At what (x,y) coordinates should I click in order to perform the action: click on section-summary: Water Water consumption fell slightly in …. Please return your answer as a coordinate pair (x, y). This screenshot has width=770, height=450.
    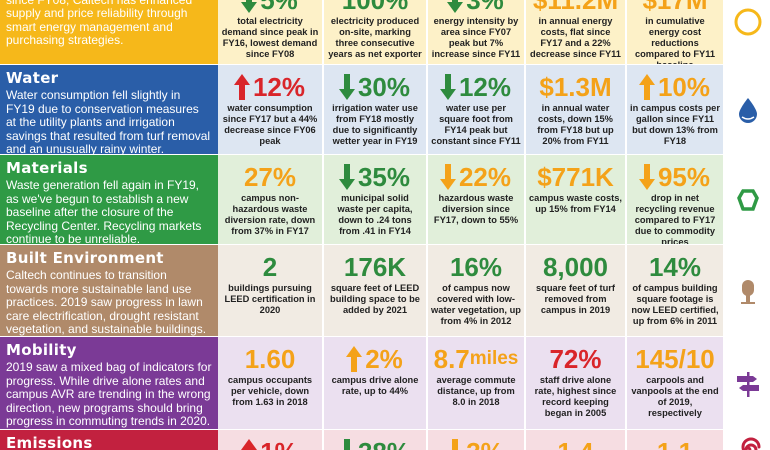
    Looking at the image, I should click on (109, 110).